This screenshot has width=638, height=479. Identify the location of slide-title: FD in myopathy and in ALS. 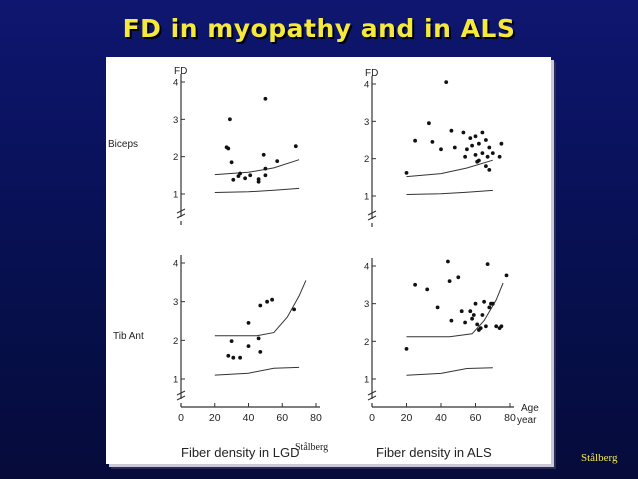
(319, 28).